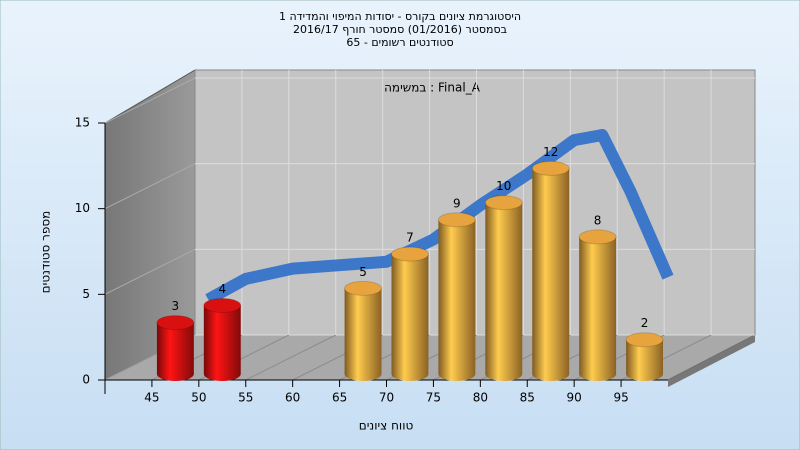 The height and width of the screenshot is (450, 800). What do you see at coordinates (598, 220) in the screenshot?
I see `bar-label: 8` at bounding box center [598, 220].